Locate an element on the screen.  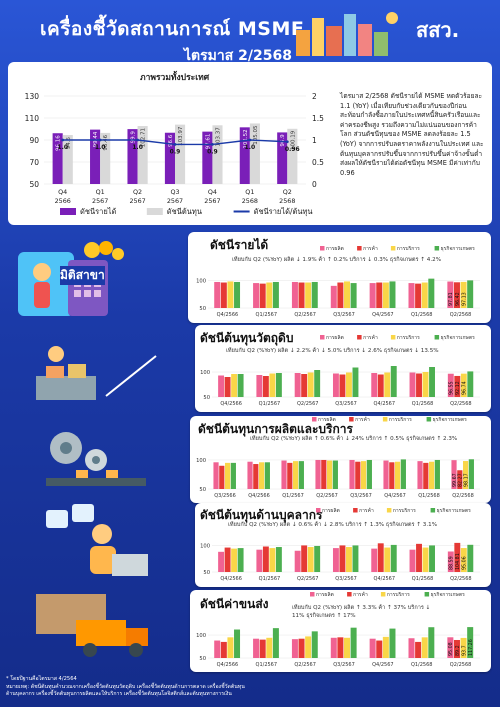
value-label: 96.55 is located at coordinates (452, 388).